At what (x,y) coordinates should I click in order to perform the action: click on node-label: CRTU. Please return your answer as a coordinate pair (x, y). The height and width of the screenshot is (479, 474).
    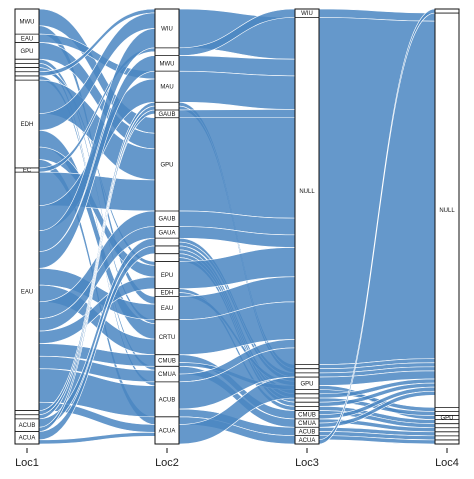
    Looking at the image, I should click on (167, 338).